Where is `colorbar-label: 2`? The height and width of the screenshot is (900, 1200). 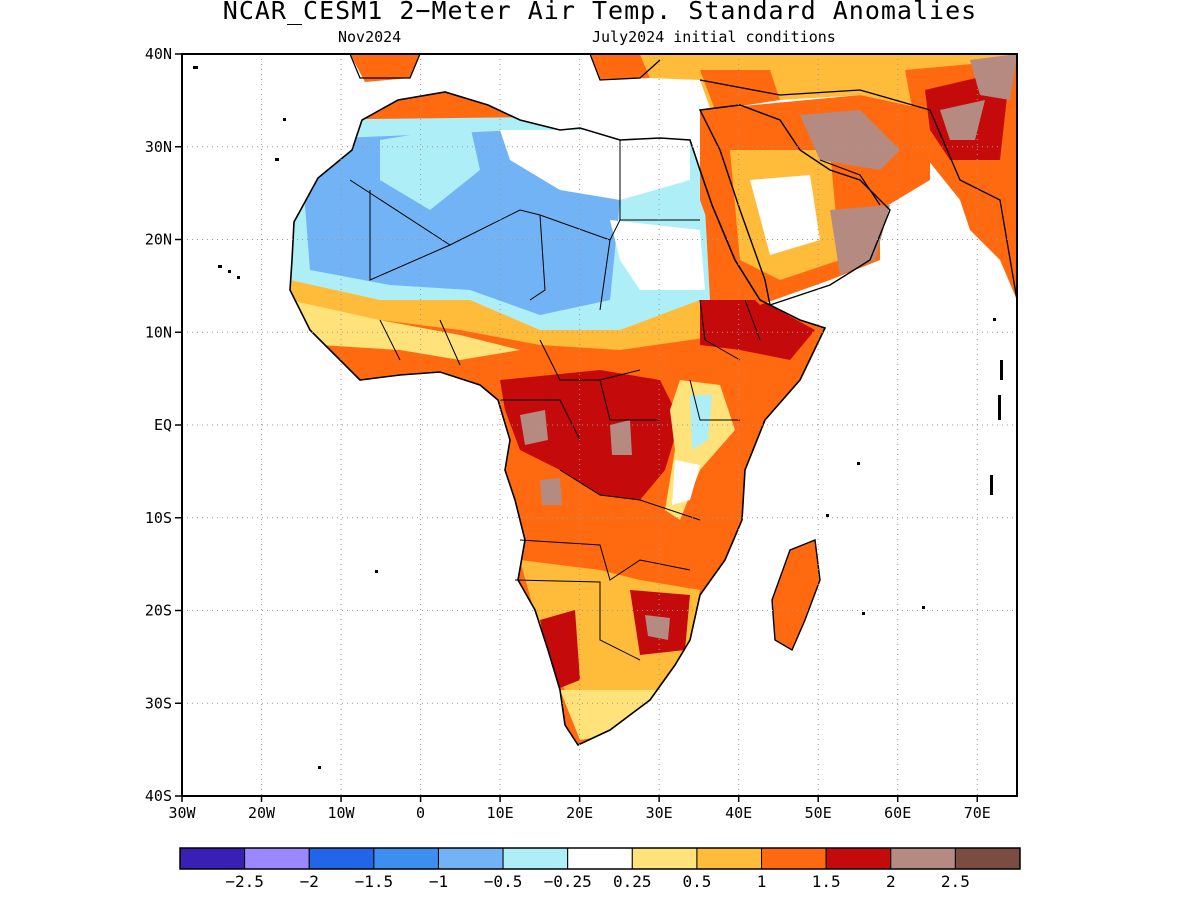 colorbar-label: 2 is located at coordinates (891, 881).